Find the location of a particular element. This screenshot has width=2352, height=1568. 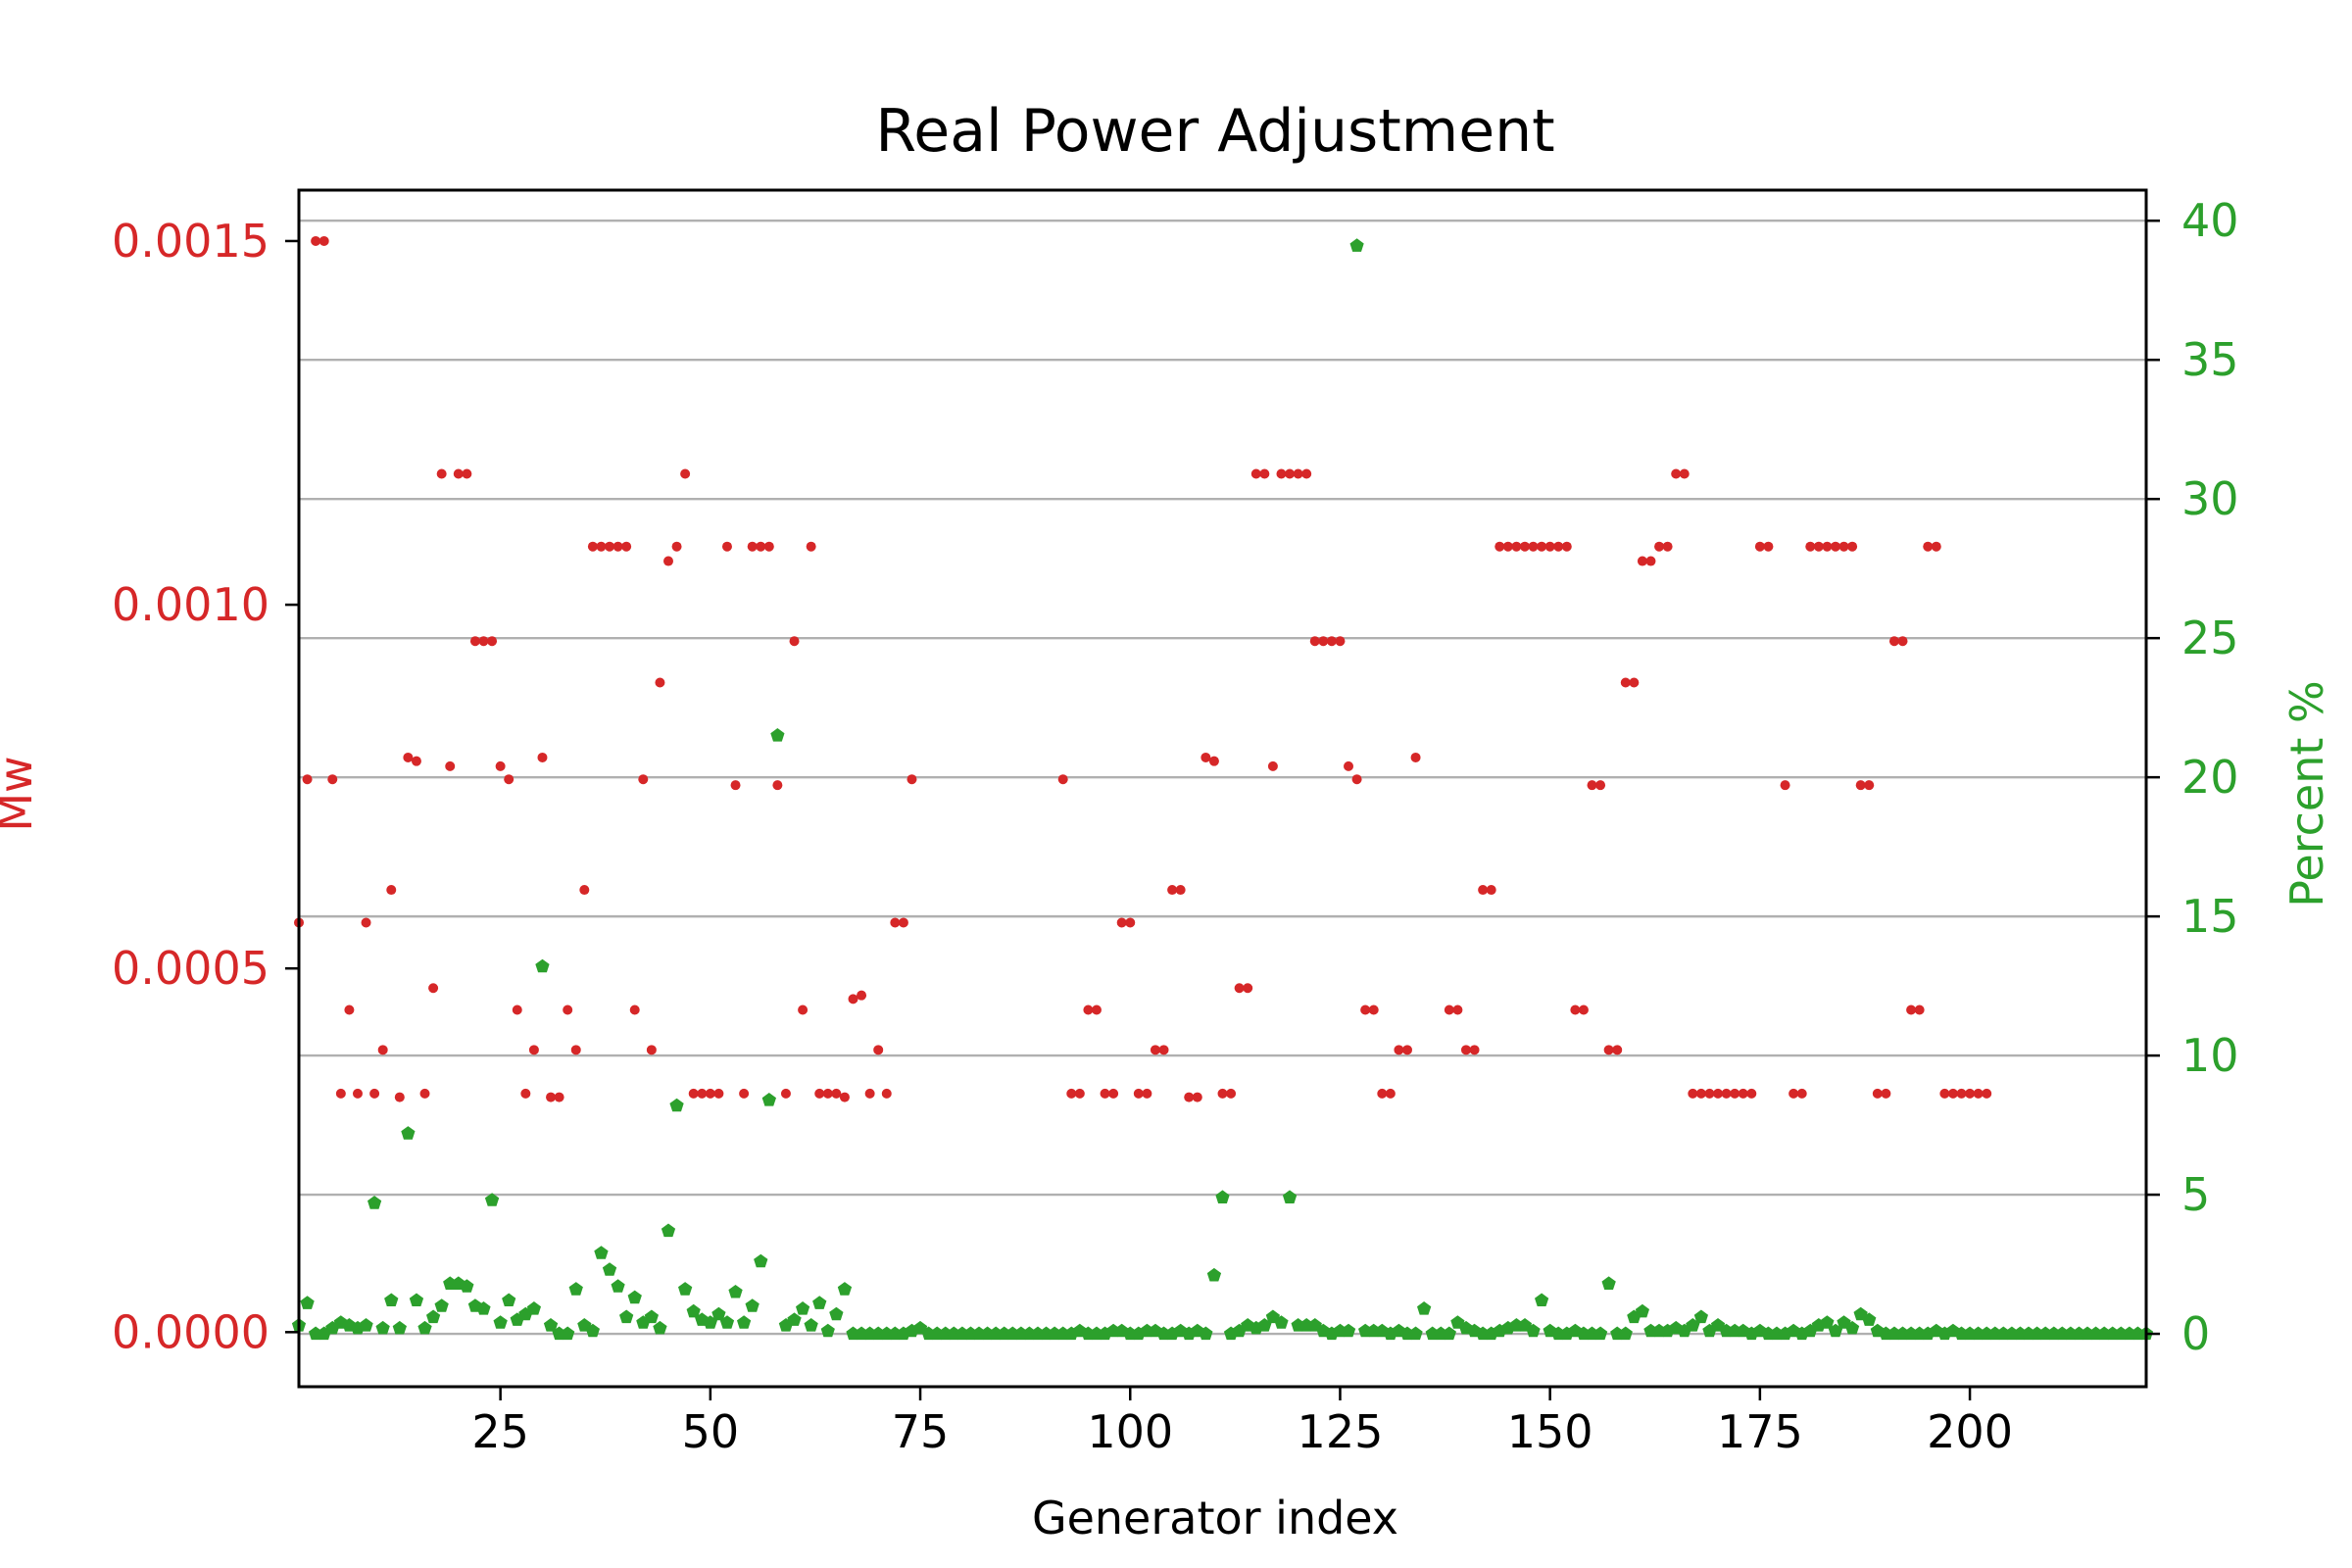

y-right-tick-label: 10 is located at coordinates (2210, 1055).